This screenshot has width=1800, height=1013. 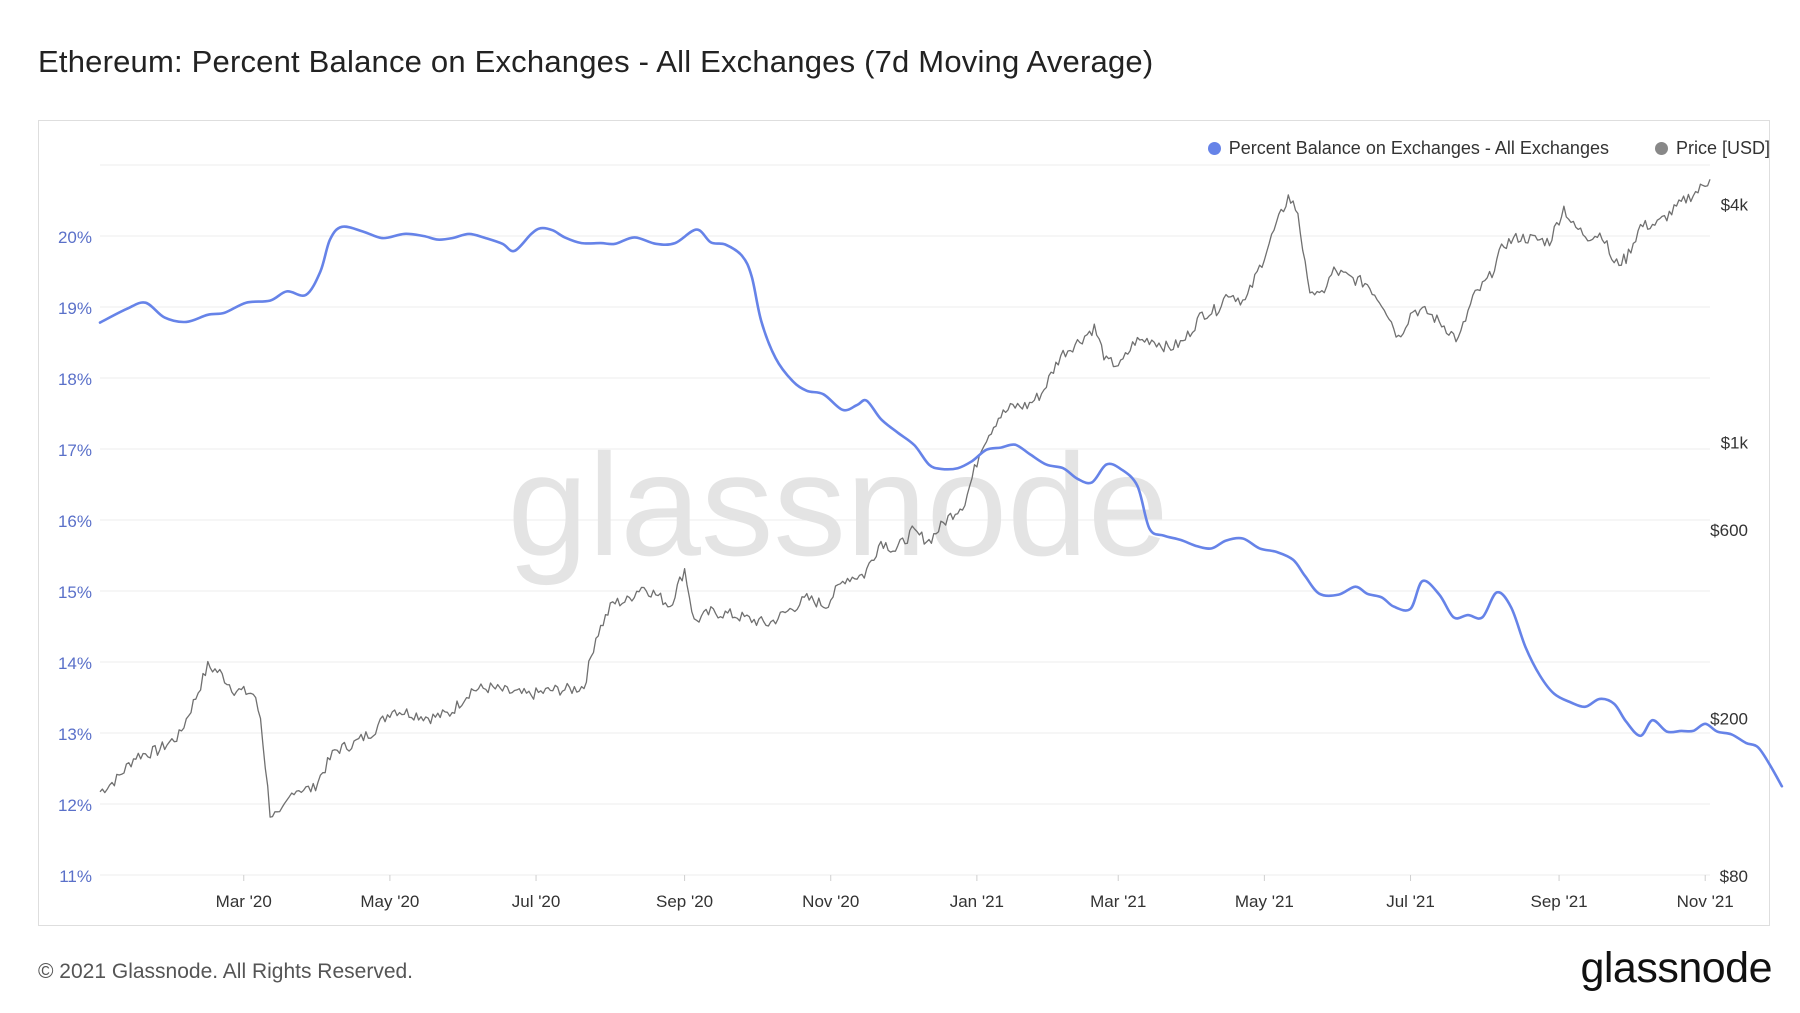 What do you see at coordinates (75, 734) in the screenshot?
I see `left-tick-label: 13%` at bounding box center [75, 734].